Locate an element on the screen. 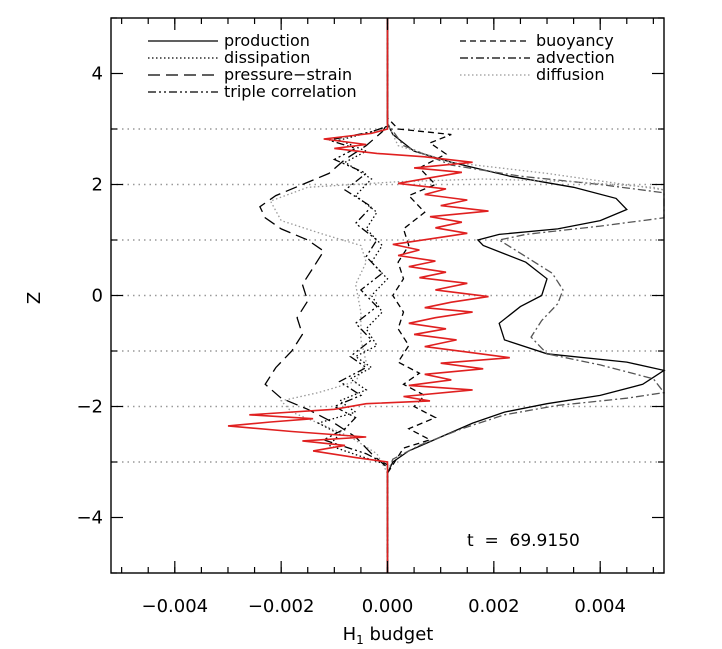  legend-label-dissipation: dissipation is located at coordinates (267, 57).